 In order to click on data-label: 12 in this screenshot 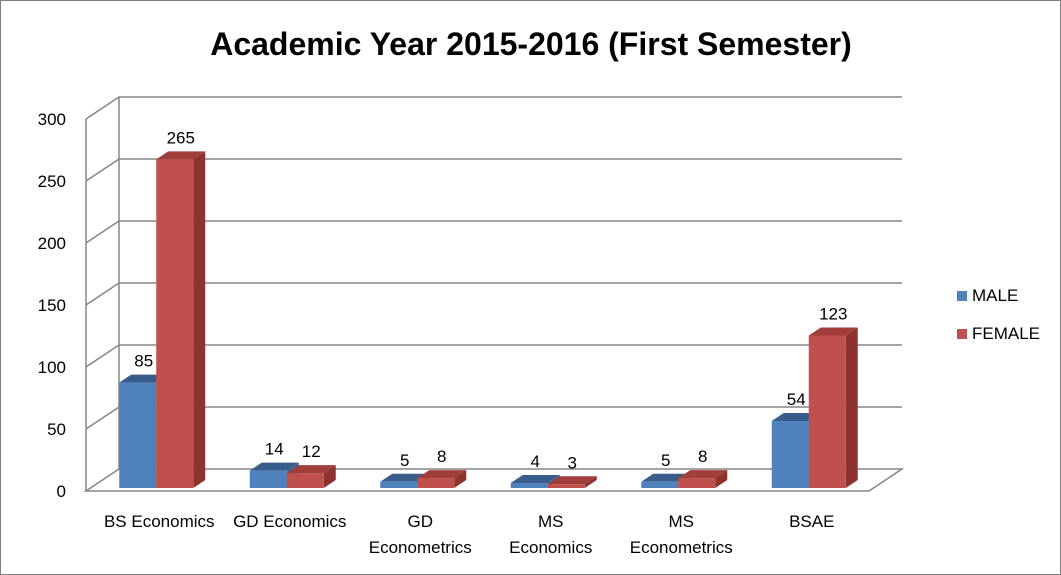, I will do `click(311, 451)`.